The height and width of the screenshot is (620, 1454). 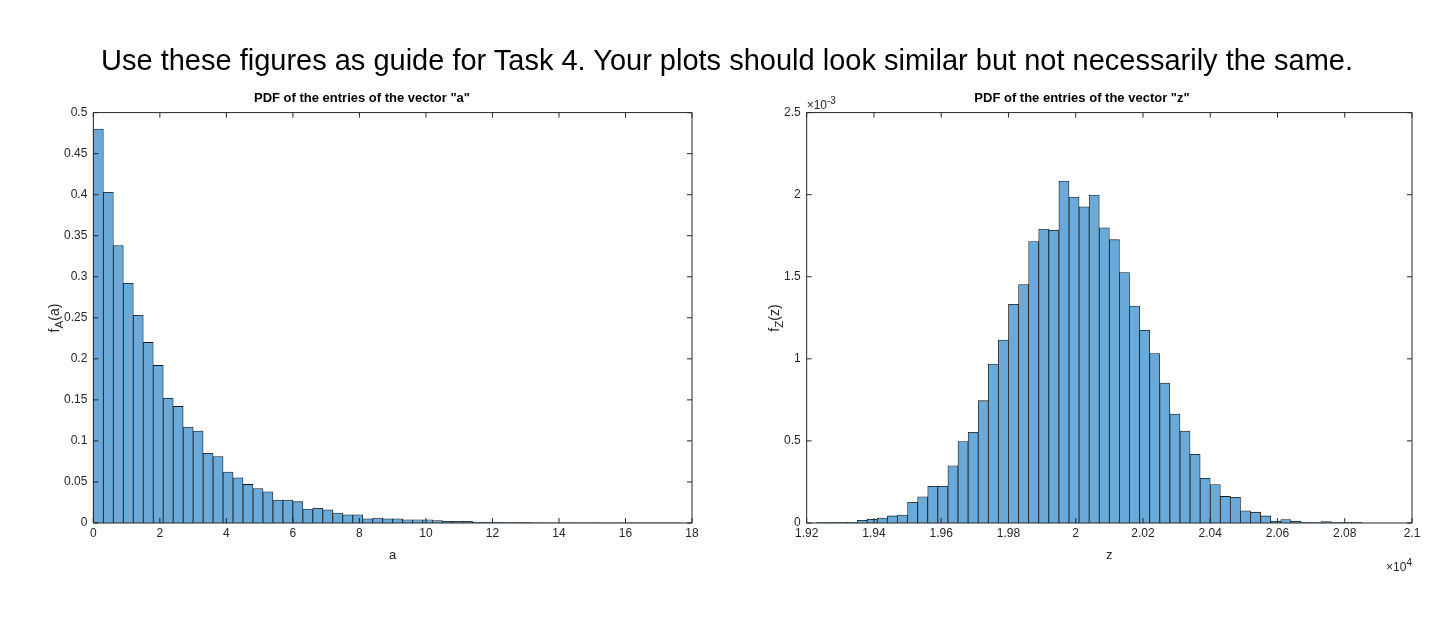 What do you see at coordinates (79, 193) in the screenshot?
I see `y-tick-label: 0.4` at bounding box center [79, 193].